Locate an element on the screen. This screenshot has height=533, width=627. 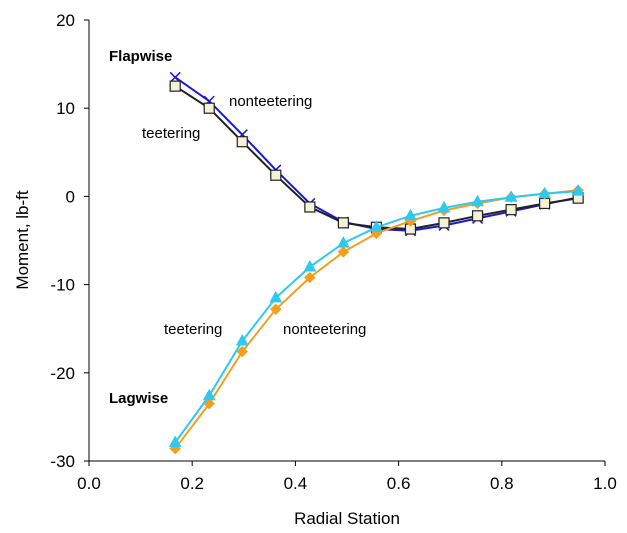
annotation-lagwise: Lagwise is located at coordinates (138, 398).